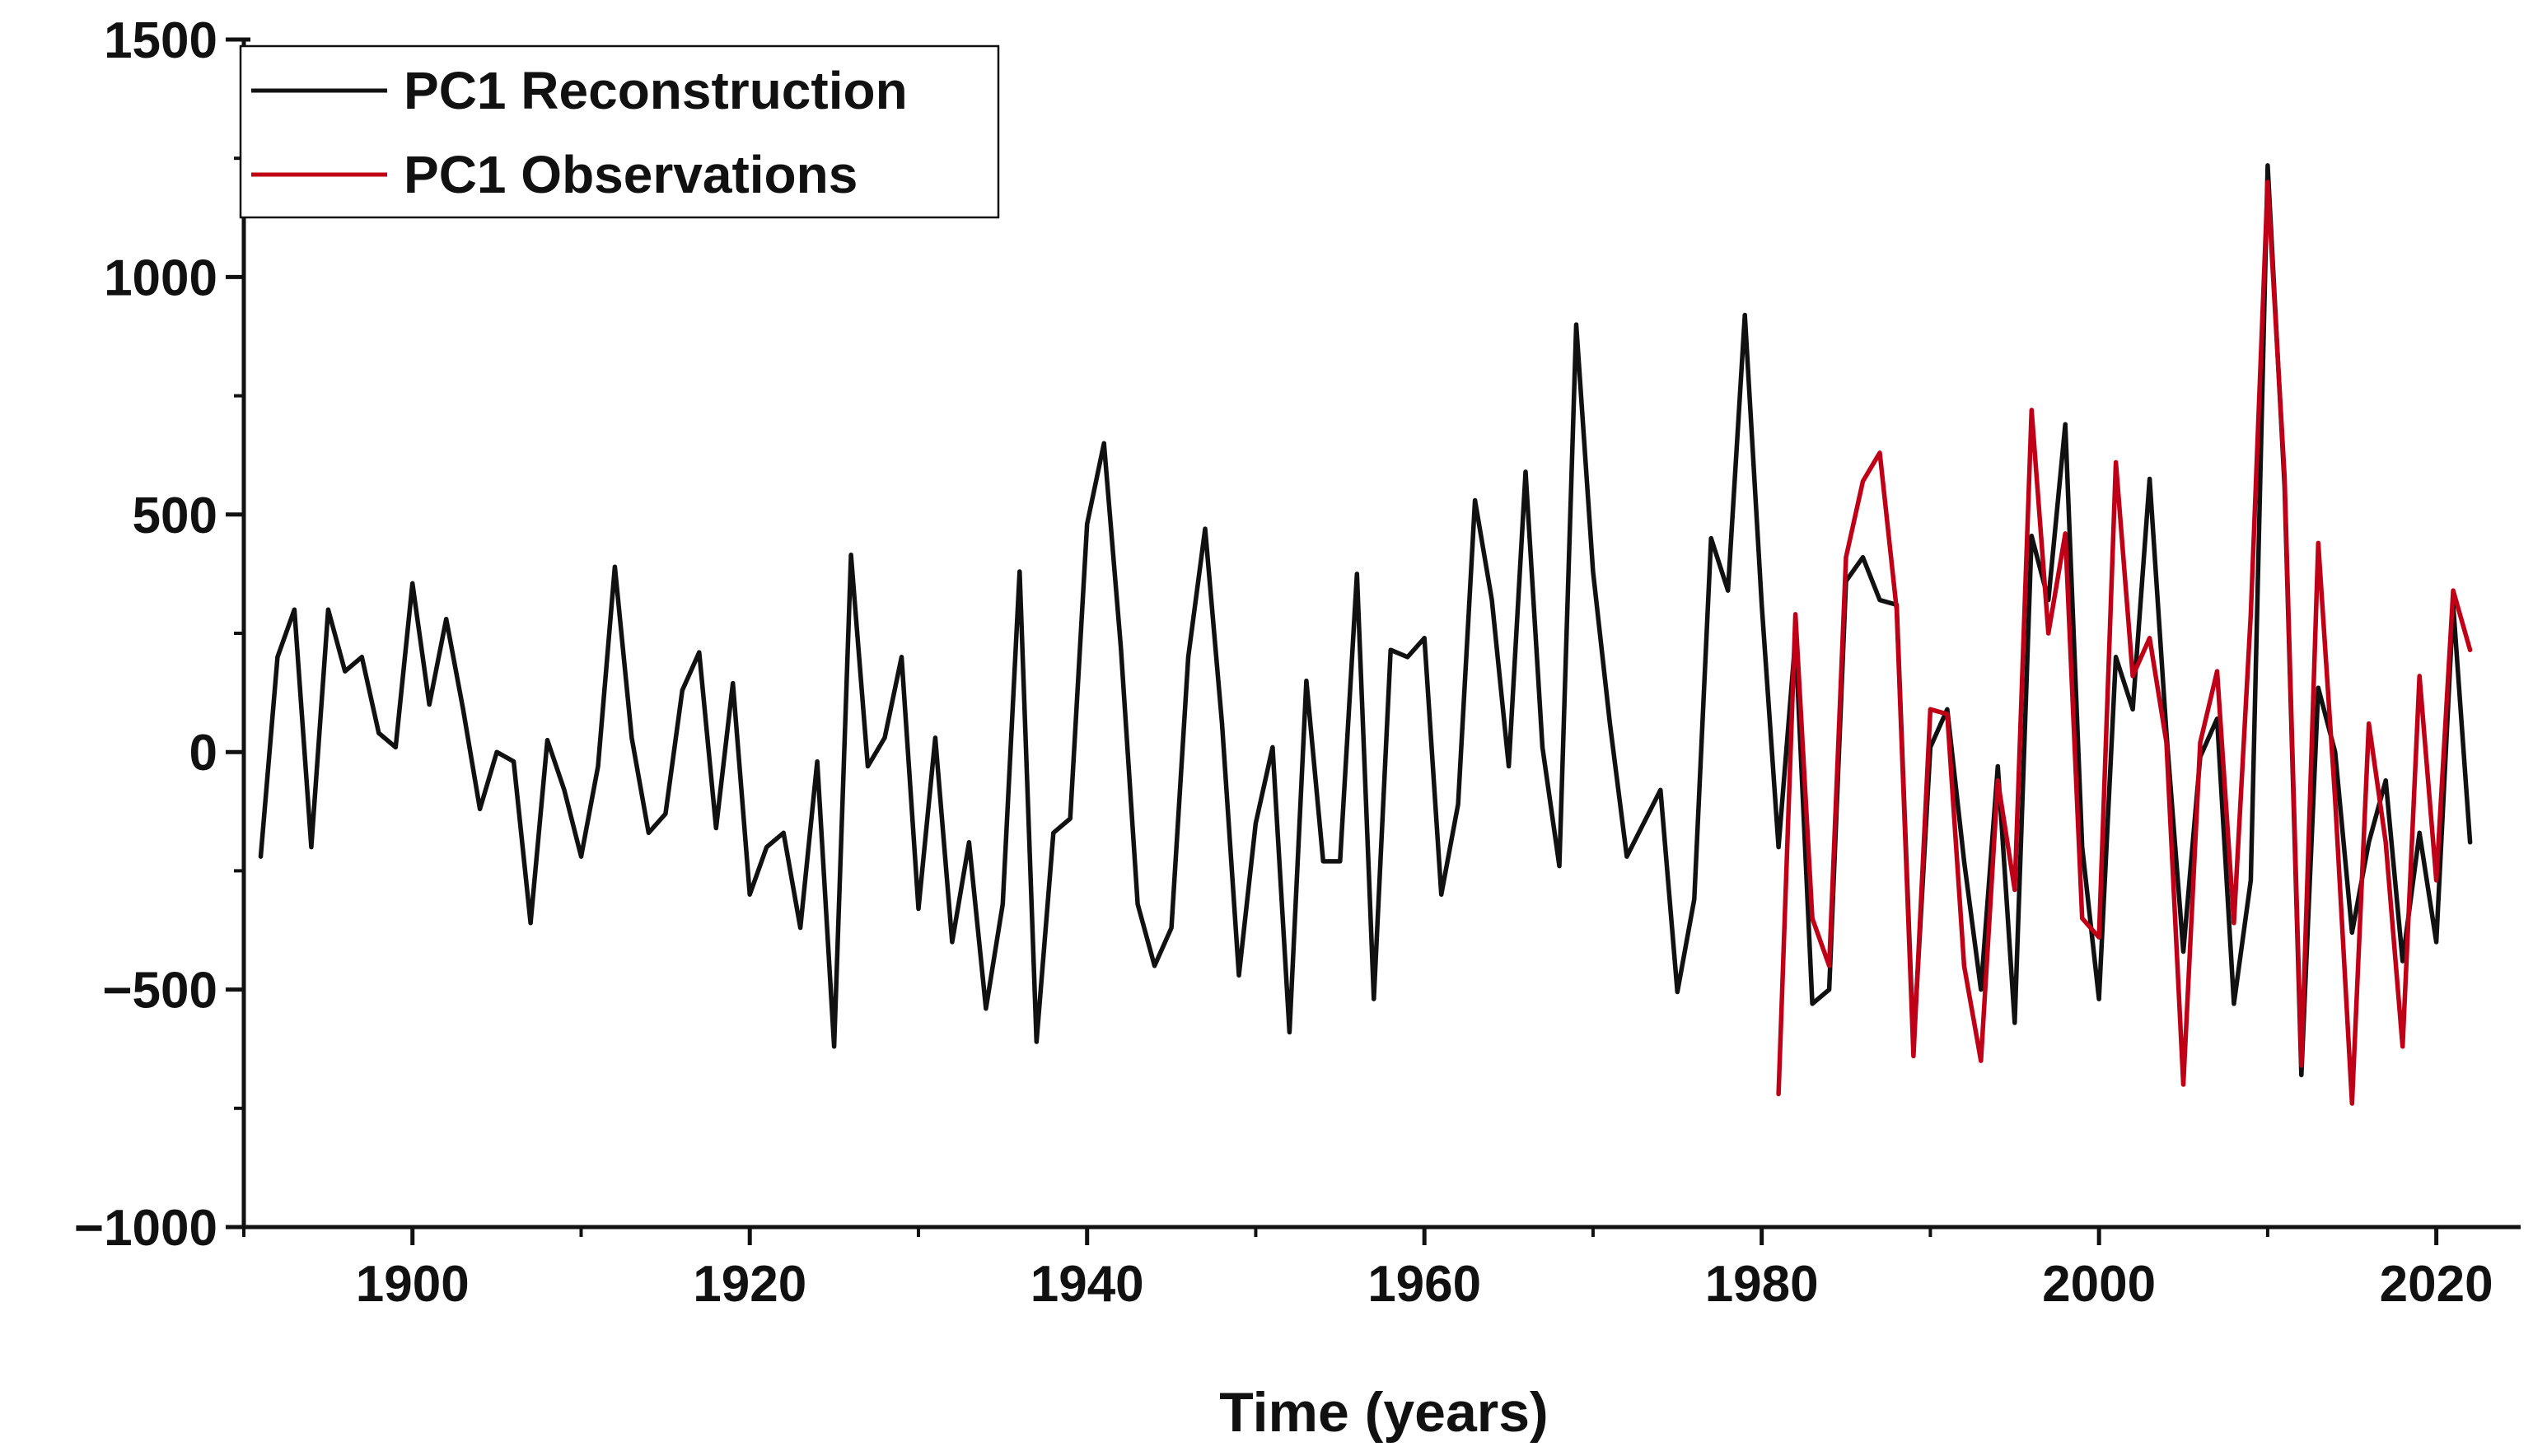  Describe the element at coordinates (159, 991) in the screenshot. I see `y-tick-label: −500` at that location.